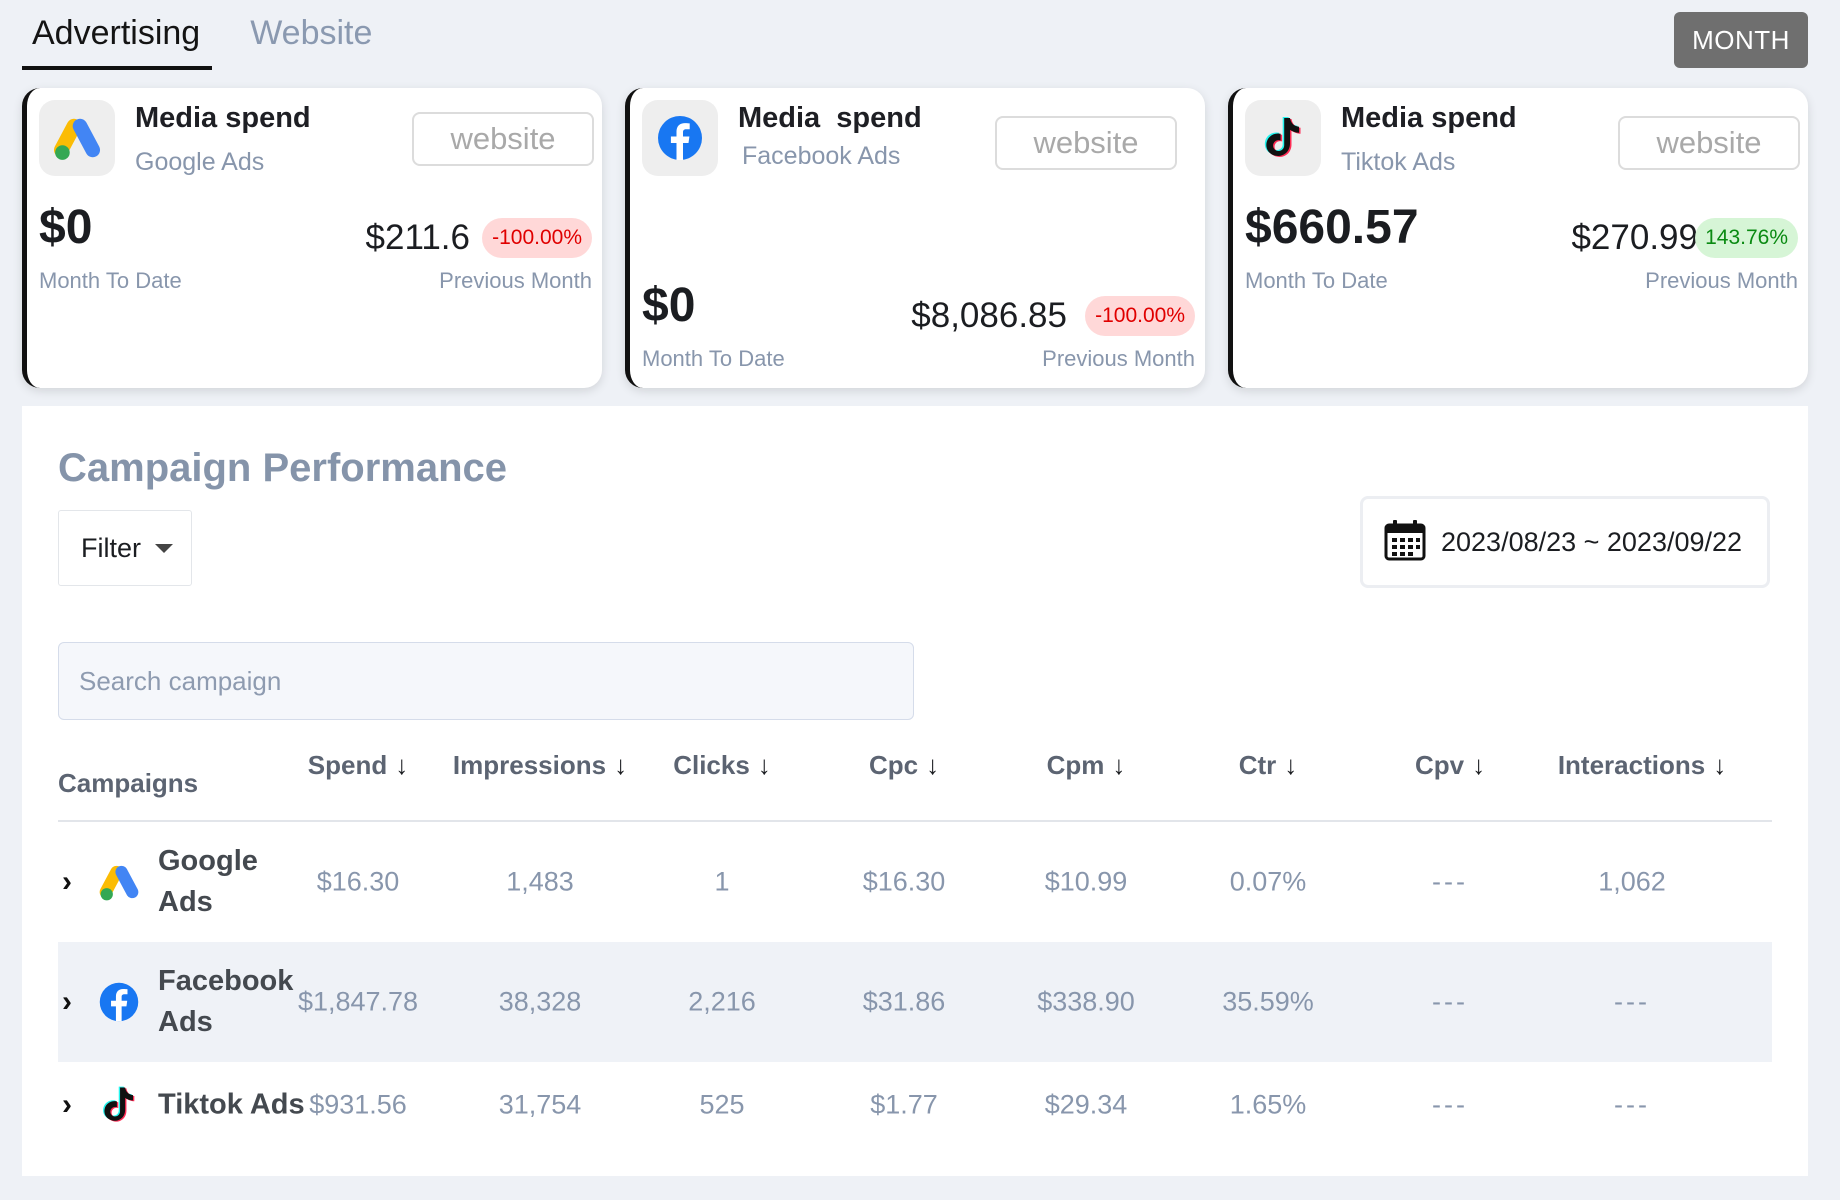 Image resolution: width=1840 pixels, height=1200 pixels. I want to click on date-range-text: 2023/08/23 ~ 2023/09/22, so click(1592, 541).